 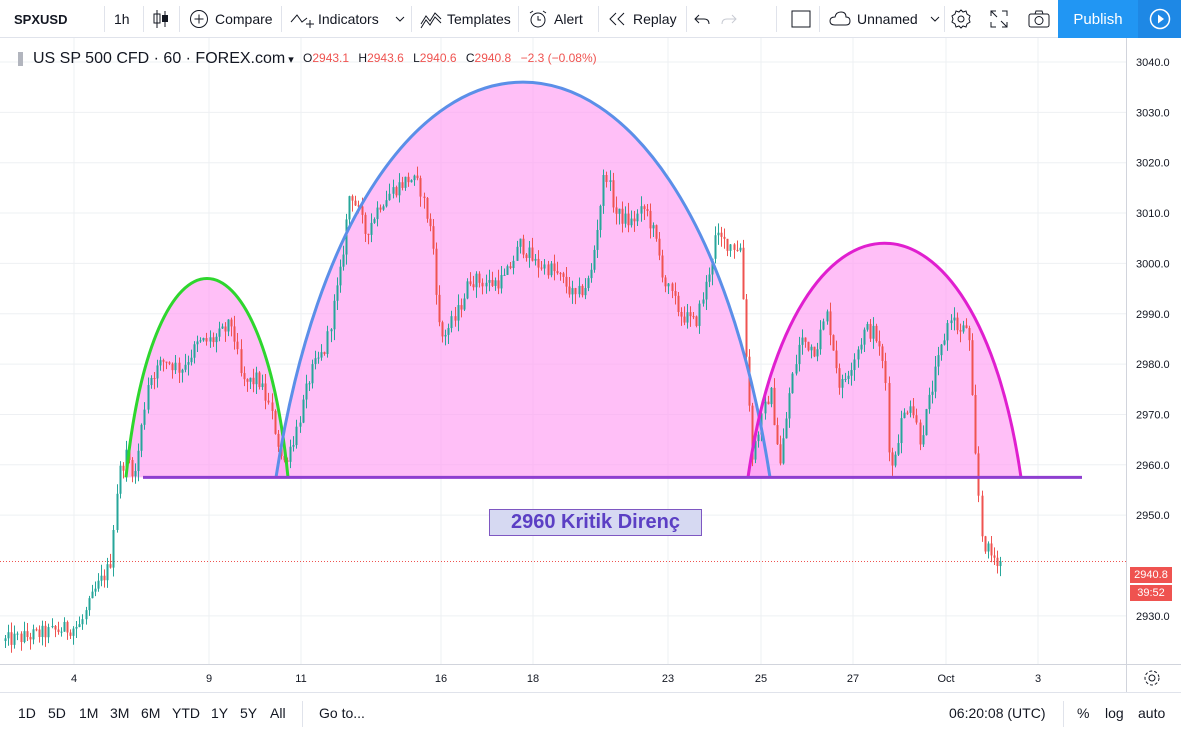 I want to click on open-label: O, so click(x=308, y=58).